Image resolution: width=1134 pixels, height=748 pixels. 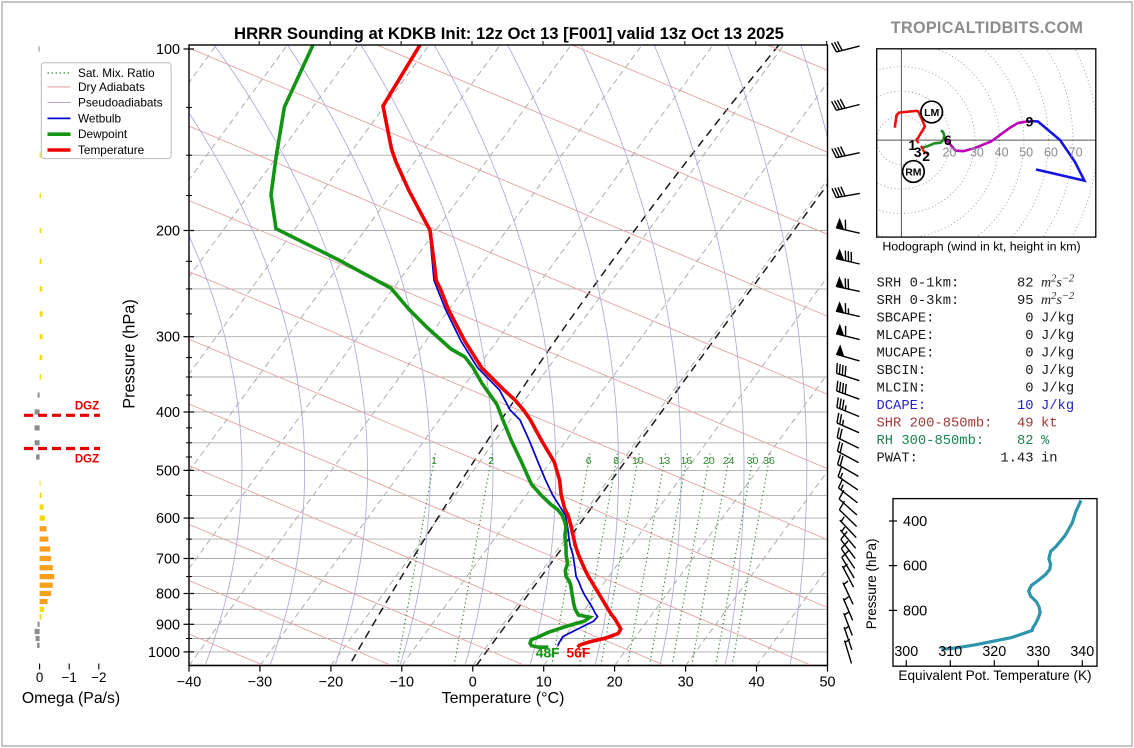 What do you see at coordinates (935, 424) in the screenshot?
I see `svg-text: SHR 200-850mb:` at bounding box center [935, 424].